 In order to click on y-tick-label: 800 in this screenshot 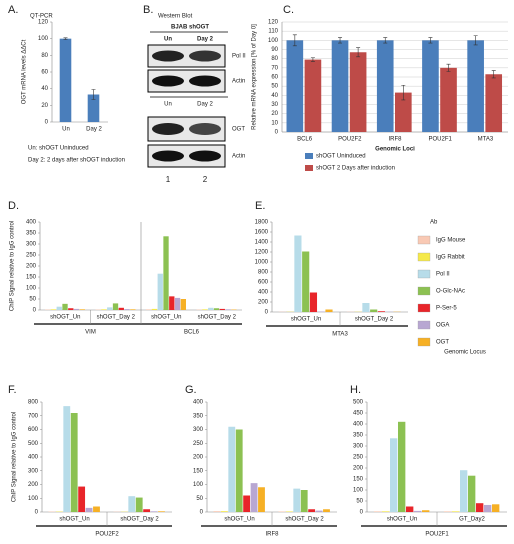, I will do `click(263, 273)`.